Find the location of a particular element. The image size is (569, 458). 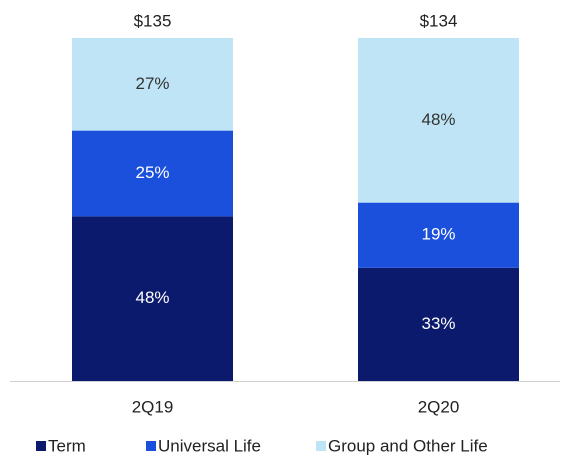

legend-label: Term is located at coordinates (67, 445).